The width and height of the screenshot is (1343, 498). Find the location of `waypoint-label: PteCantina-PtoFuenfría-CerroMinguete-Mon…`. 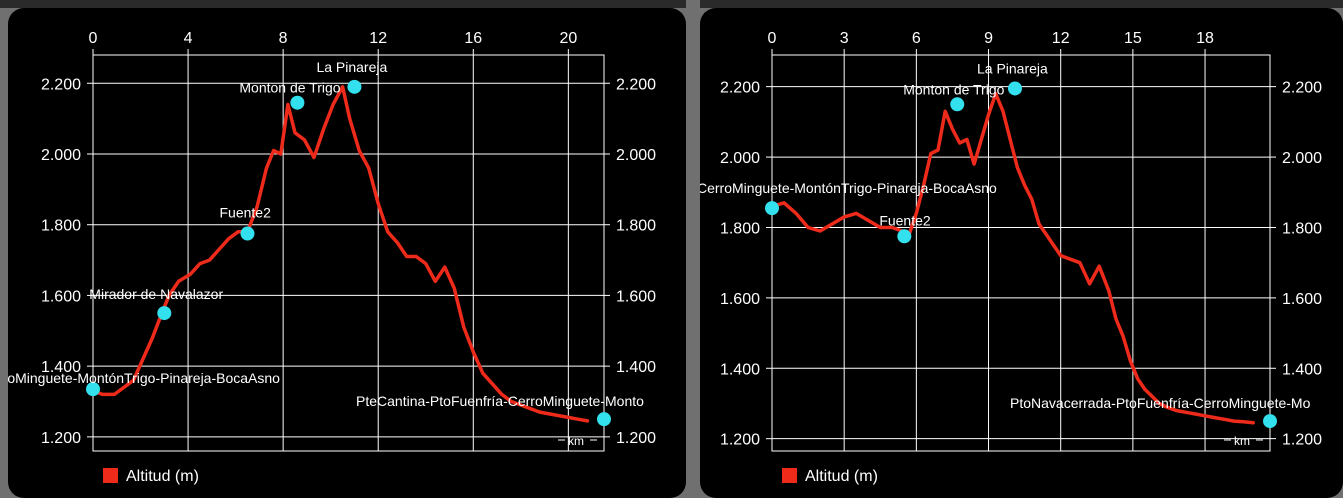

waypoint-label: PteCantina-PtoFuenfría-CerroMinguete-Mon… is located at coordinates (500, 401).